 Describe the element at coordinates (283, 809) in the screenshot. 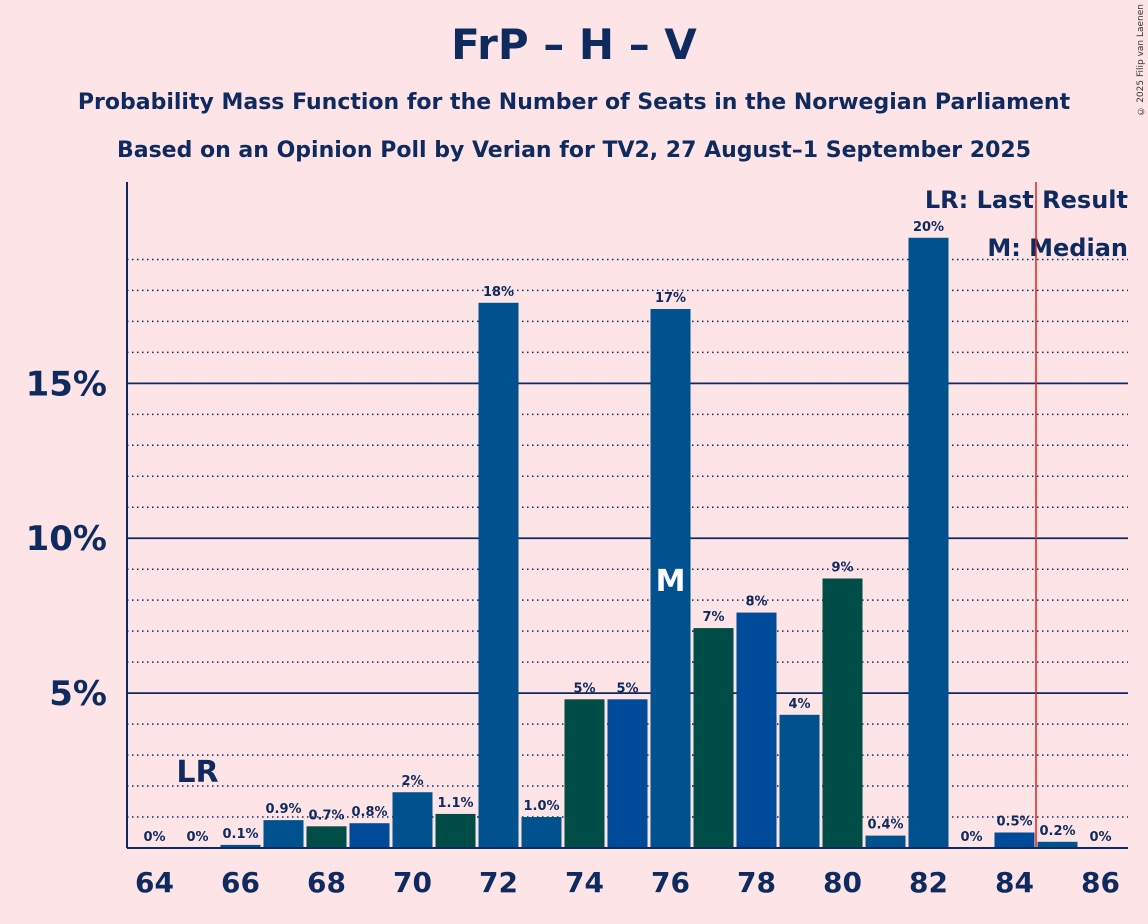

I see `data-label: 0.9%` at that location.